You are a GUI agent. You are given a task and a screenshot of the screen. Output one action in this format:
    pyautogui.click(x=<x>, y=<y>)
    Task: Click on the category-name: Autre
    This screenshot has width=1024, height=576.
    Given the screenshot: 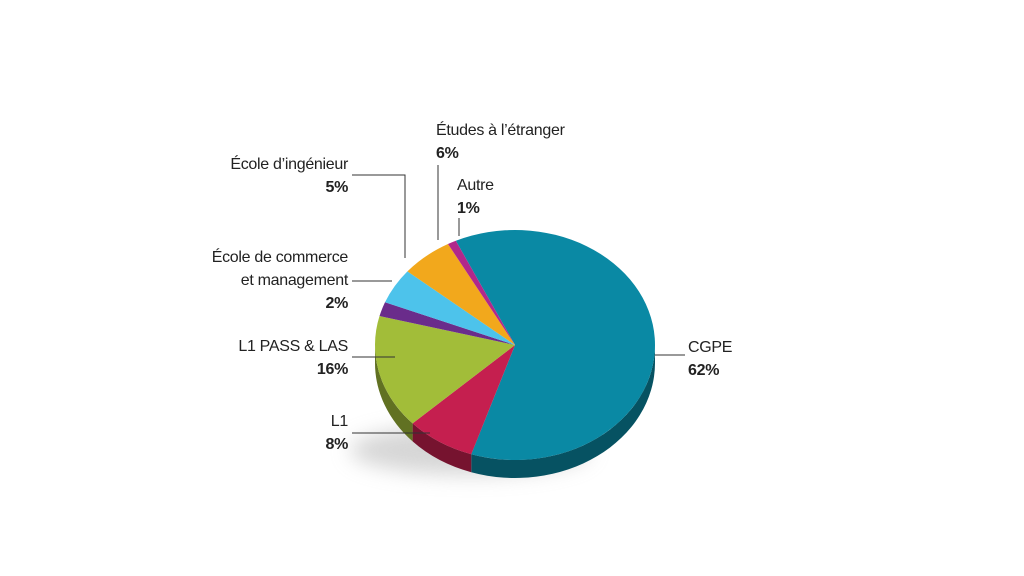 What is the action you would take?
    pyautogui.click(x=475, y=185)
    